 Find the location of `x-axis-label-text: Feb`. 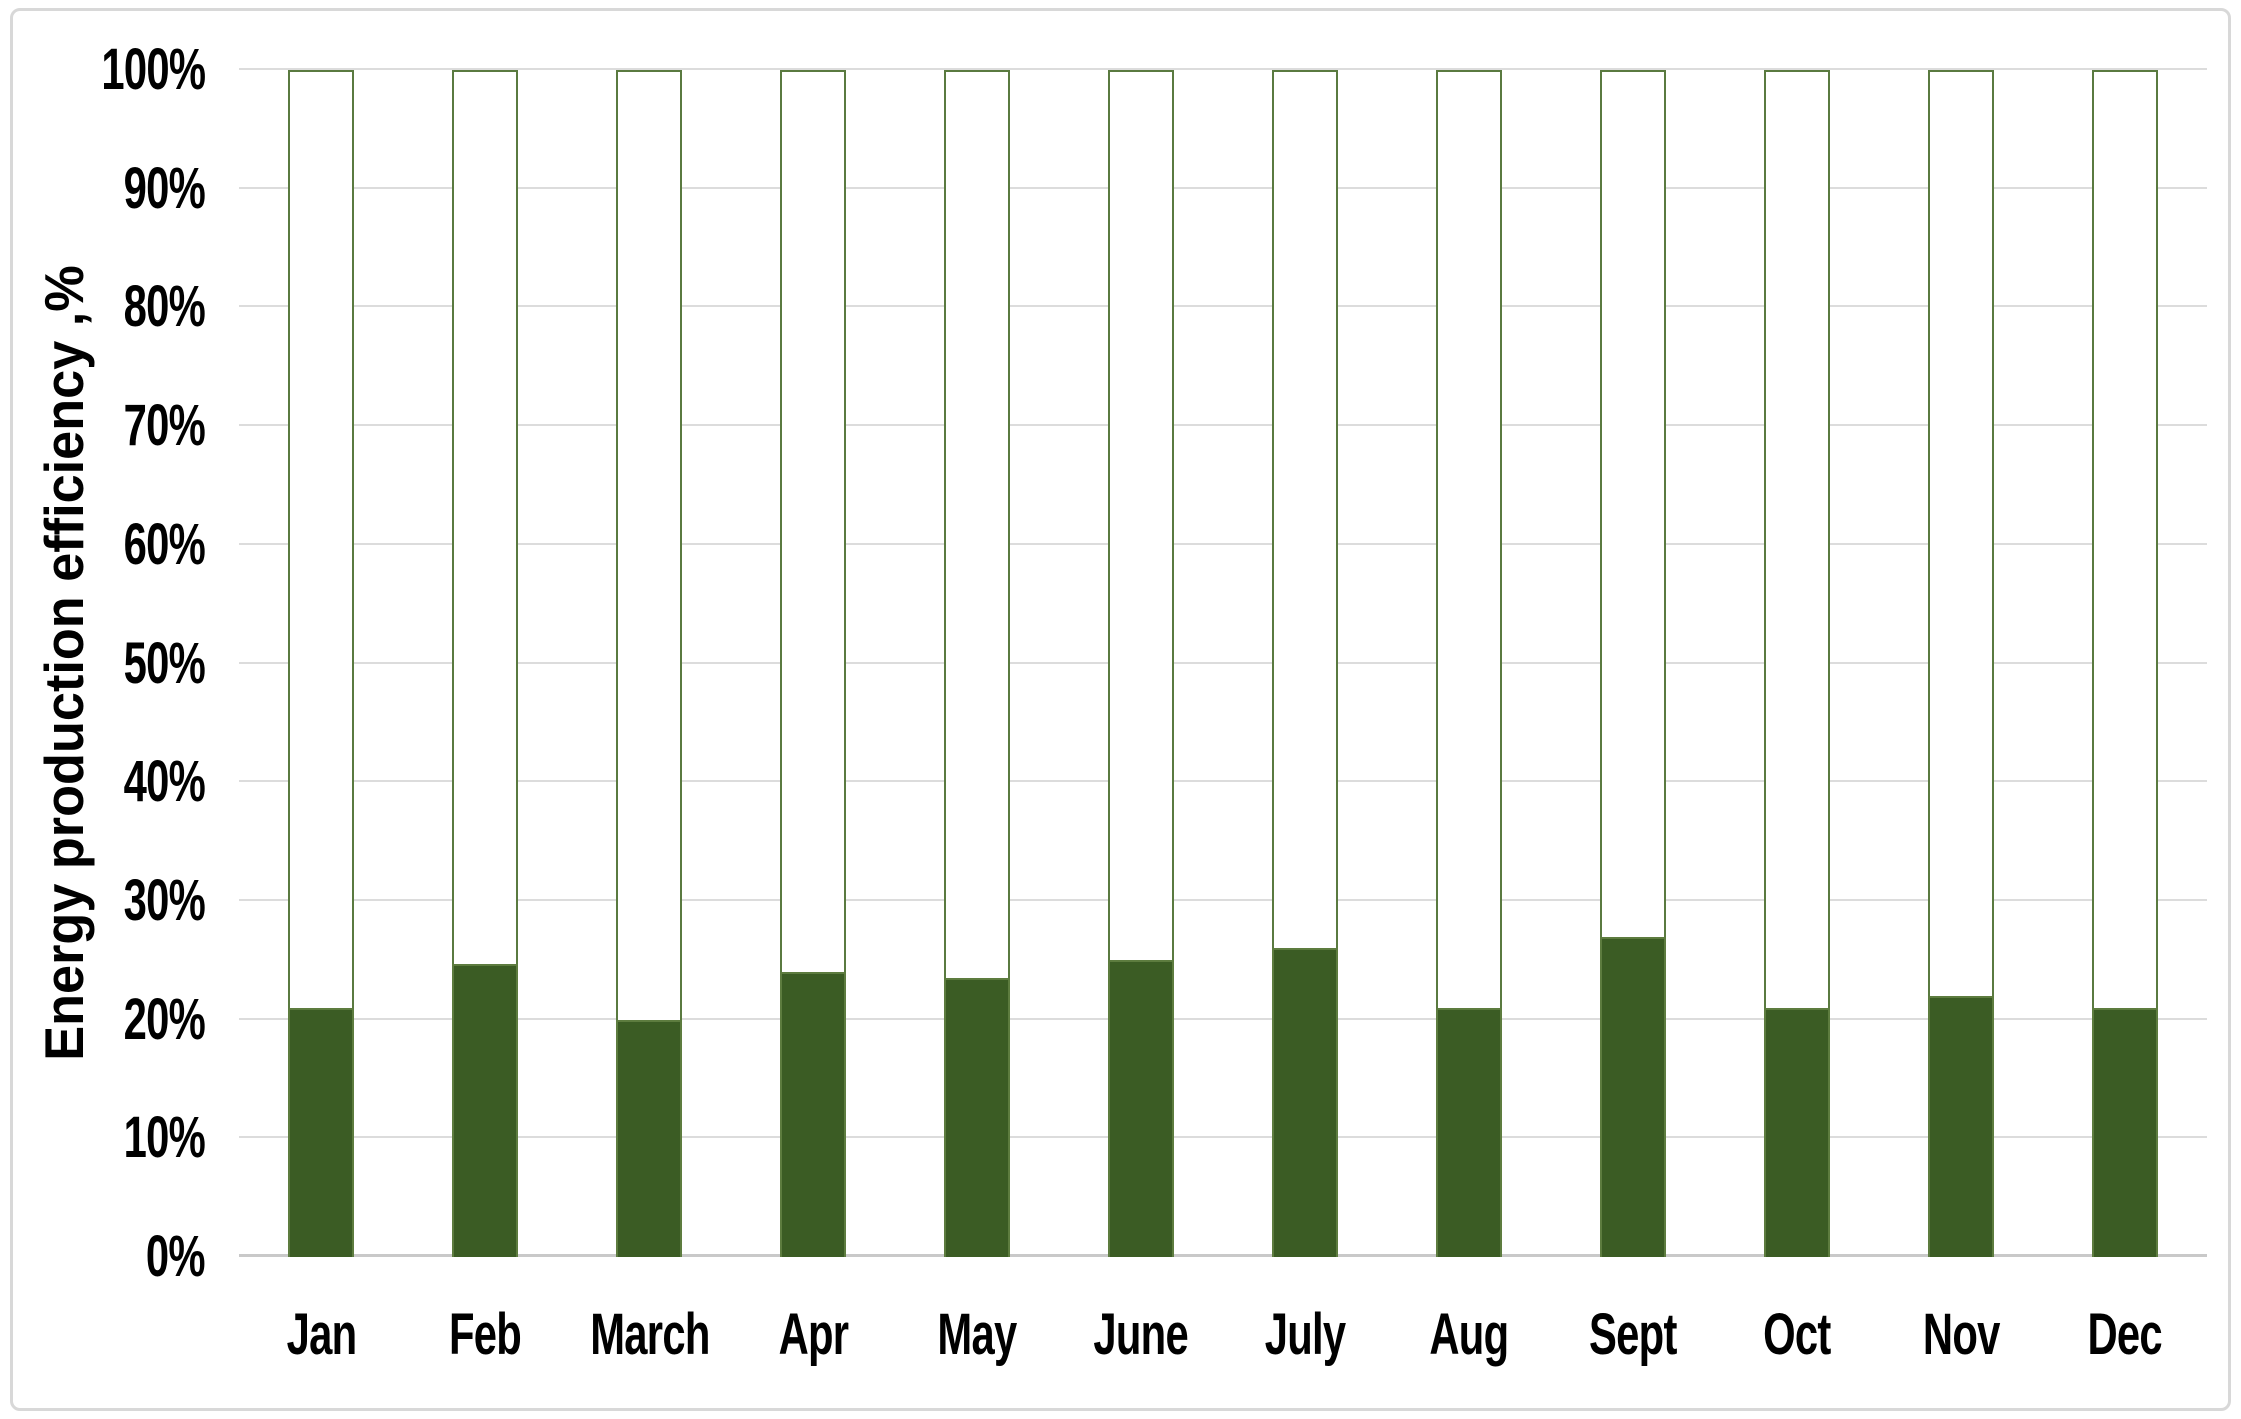

x-axis-label-text: Feb is located at coordinates (485, 1334).